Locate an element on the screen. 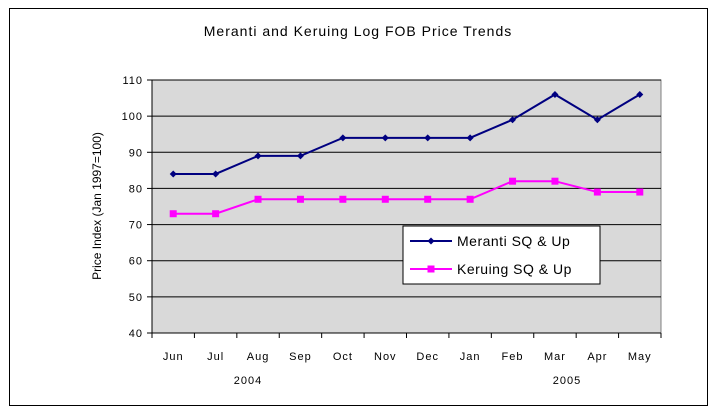  year-label-2004: 2004 is located at coordinates (248, 381).